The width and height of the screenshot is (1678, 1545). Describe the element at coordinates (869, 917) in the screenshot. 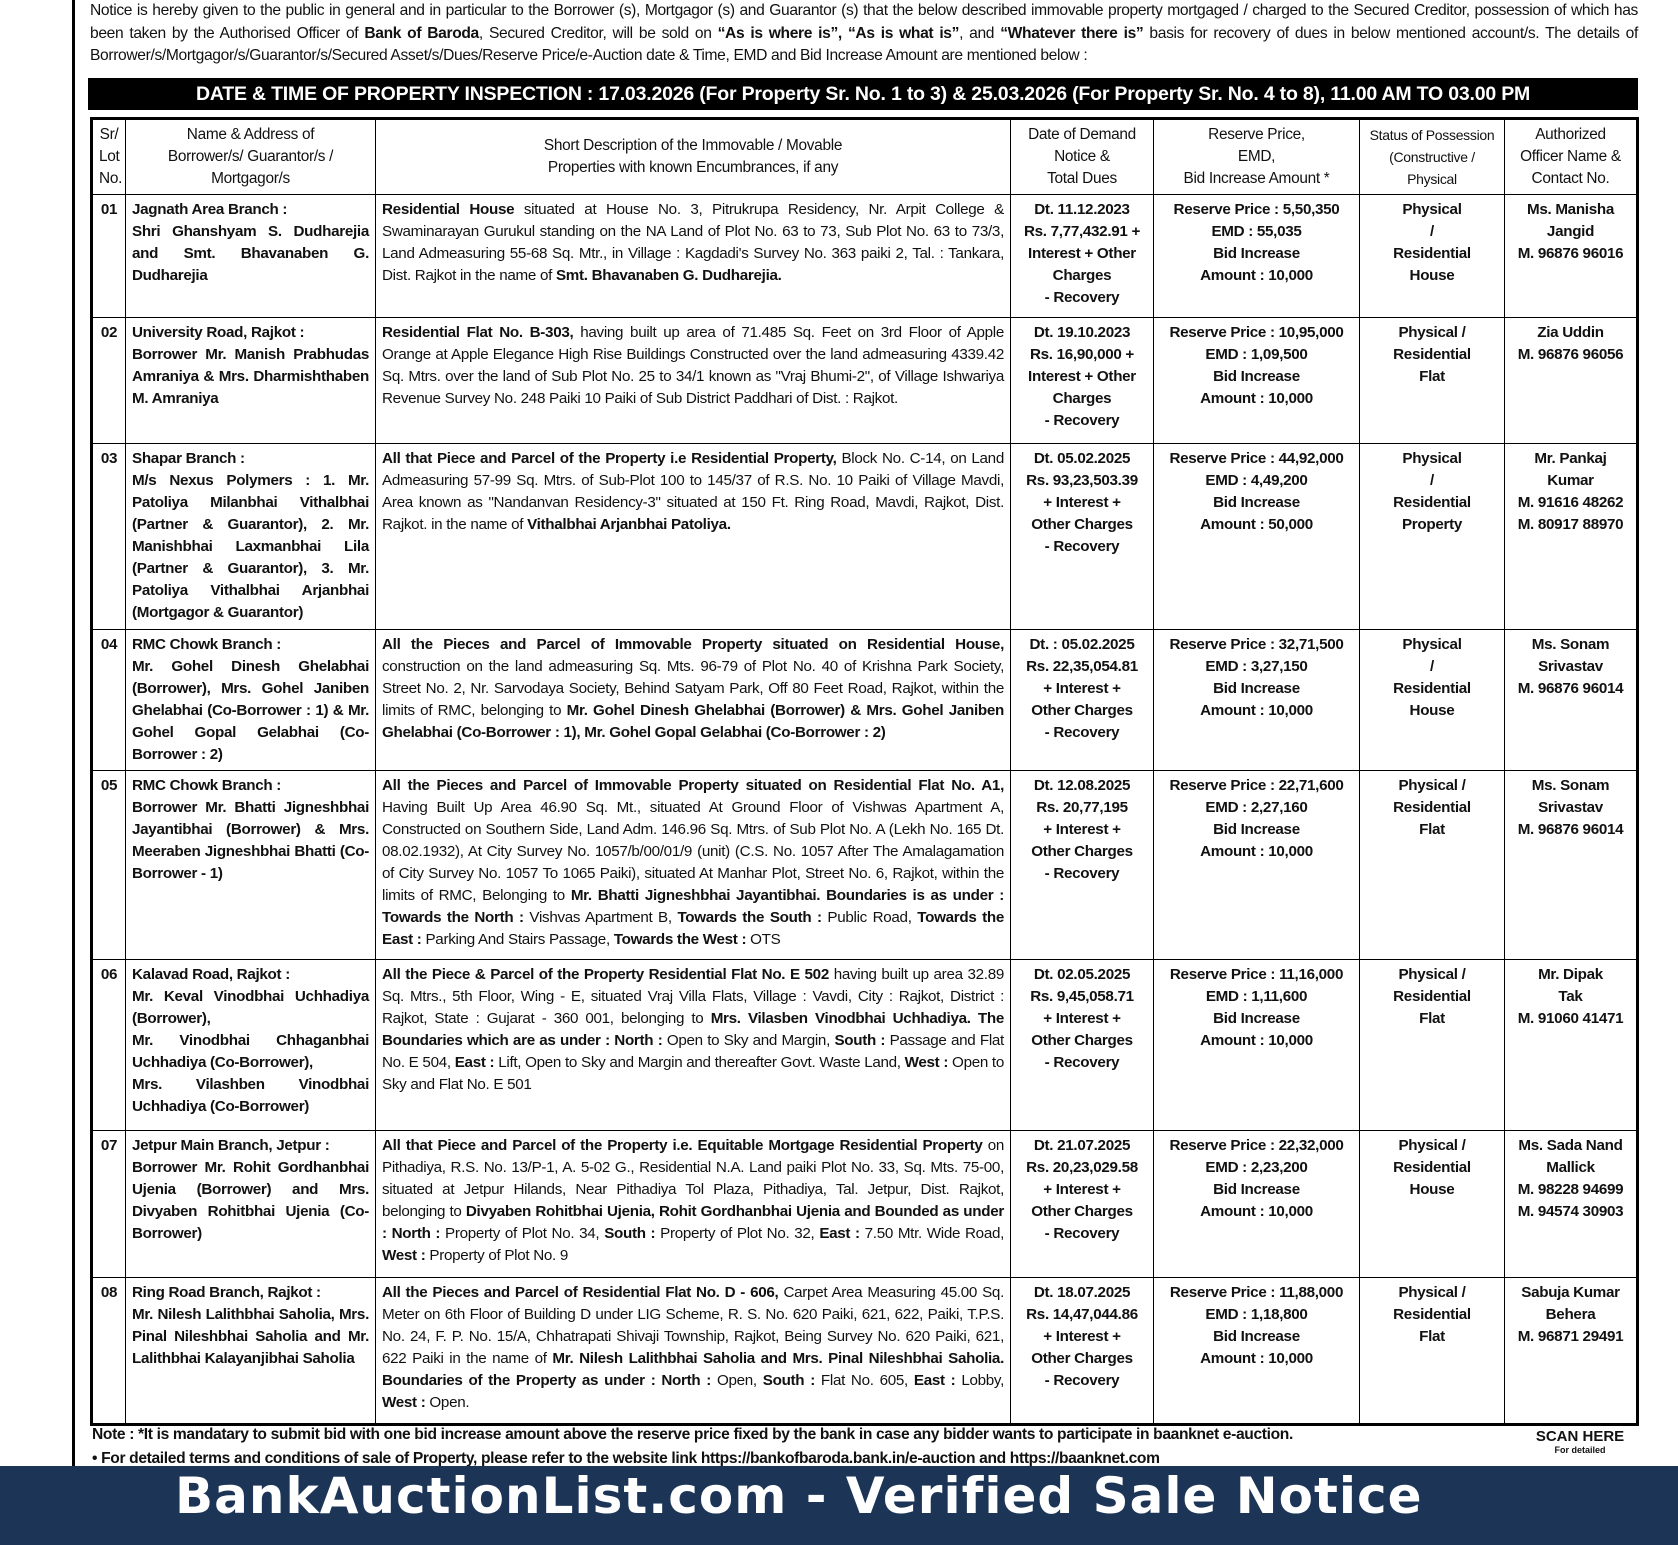

I see `text-segment: Public Road,` at that location.